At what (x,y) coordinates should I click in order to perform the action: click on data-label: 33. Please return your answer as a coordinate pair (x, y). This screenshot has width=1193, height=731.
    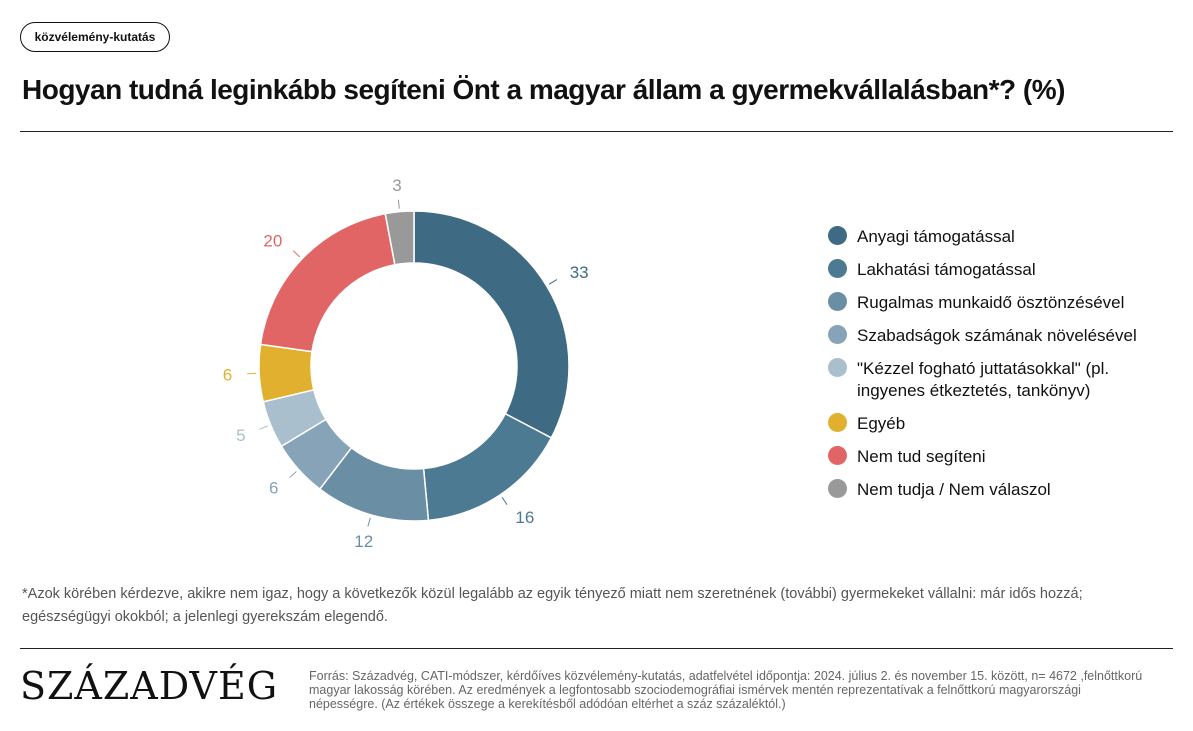
    Looking at the image, I should click on (579, 272).